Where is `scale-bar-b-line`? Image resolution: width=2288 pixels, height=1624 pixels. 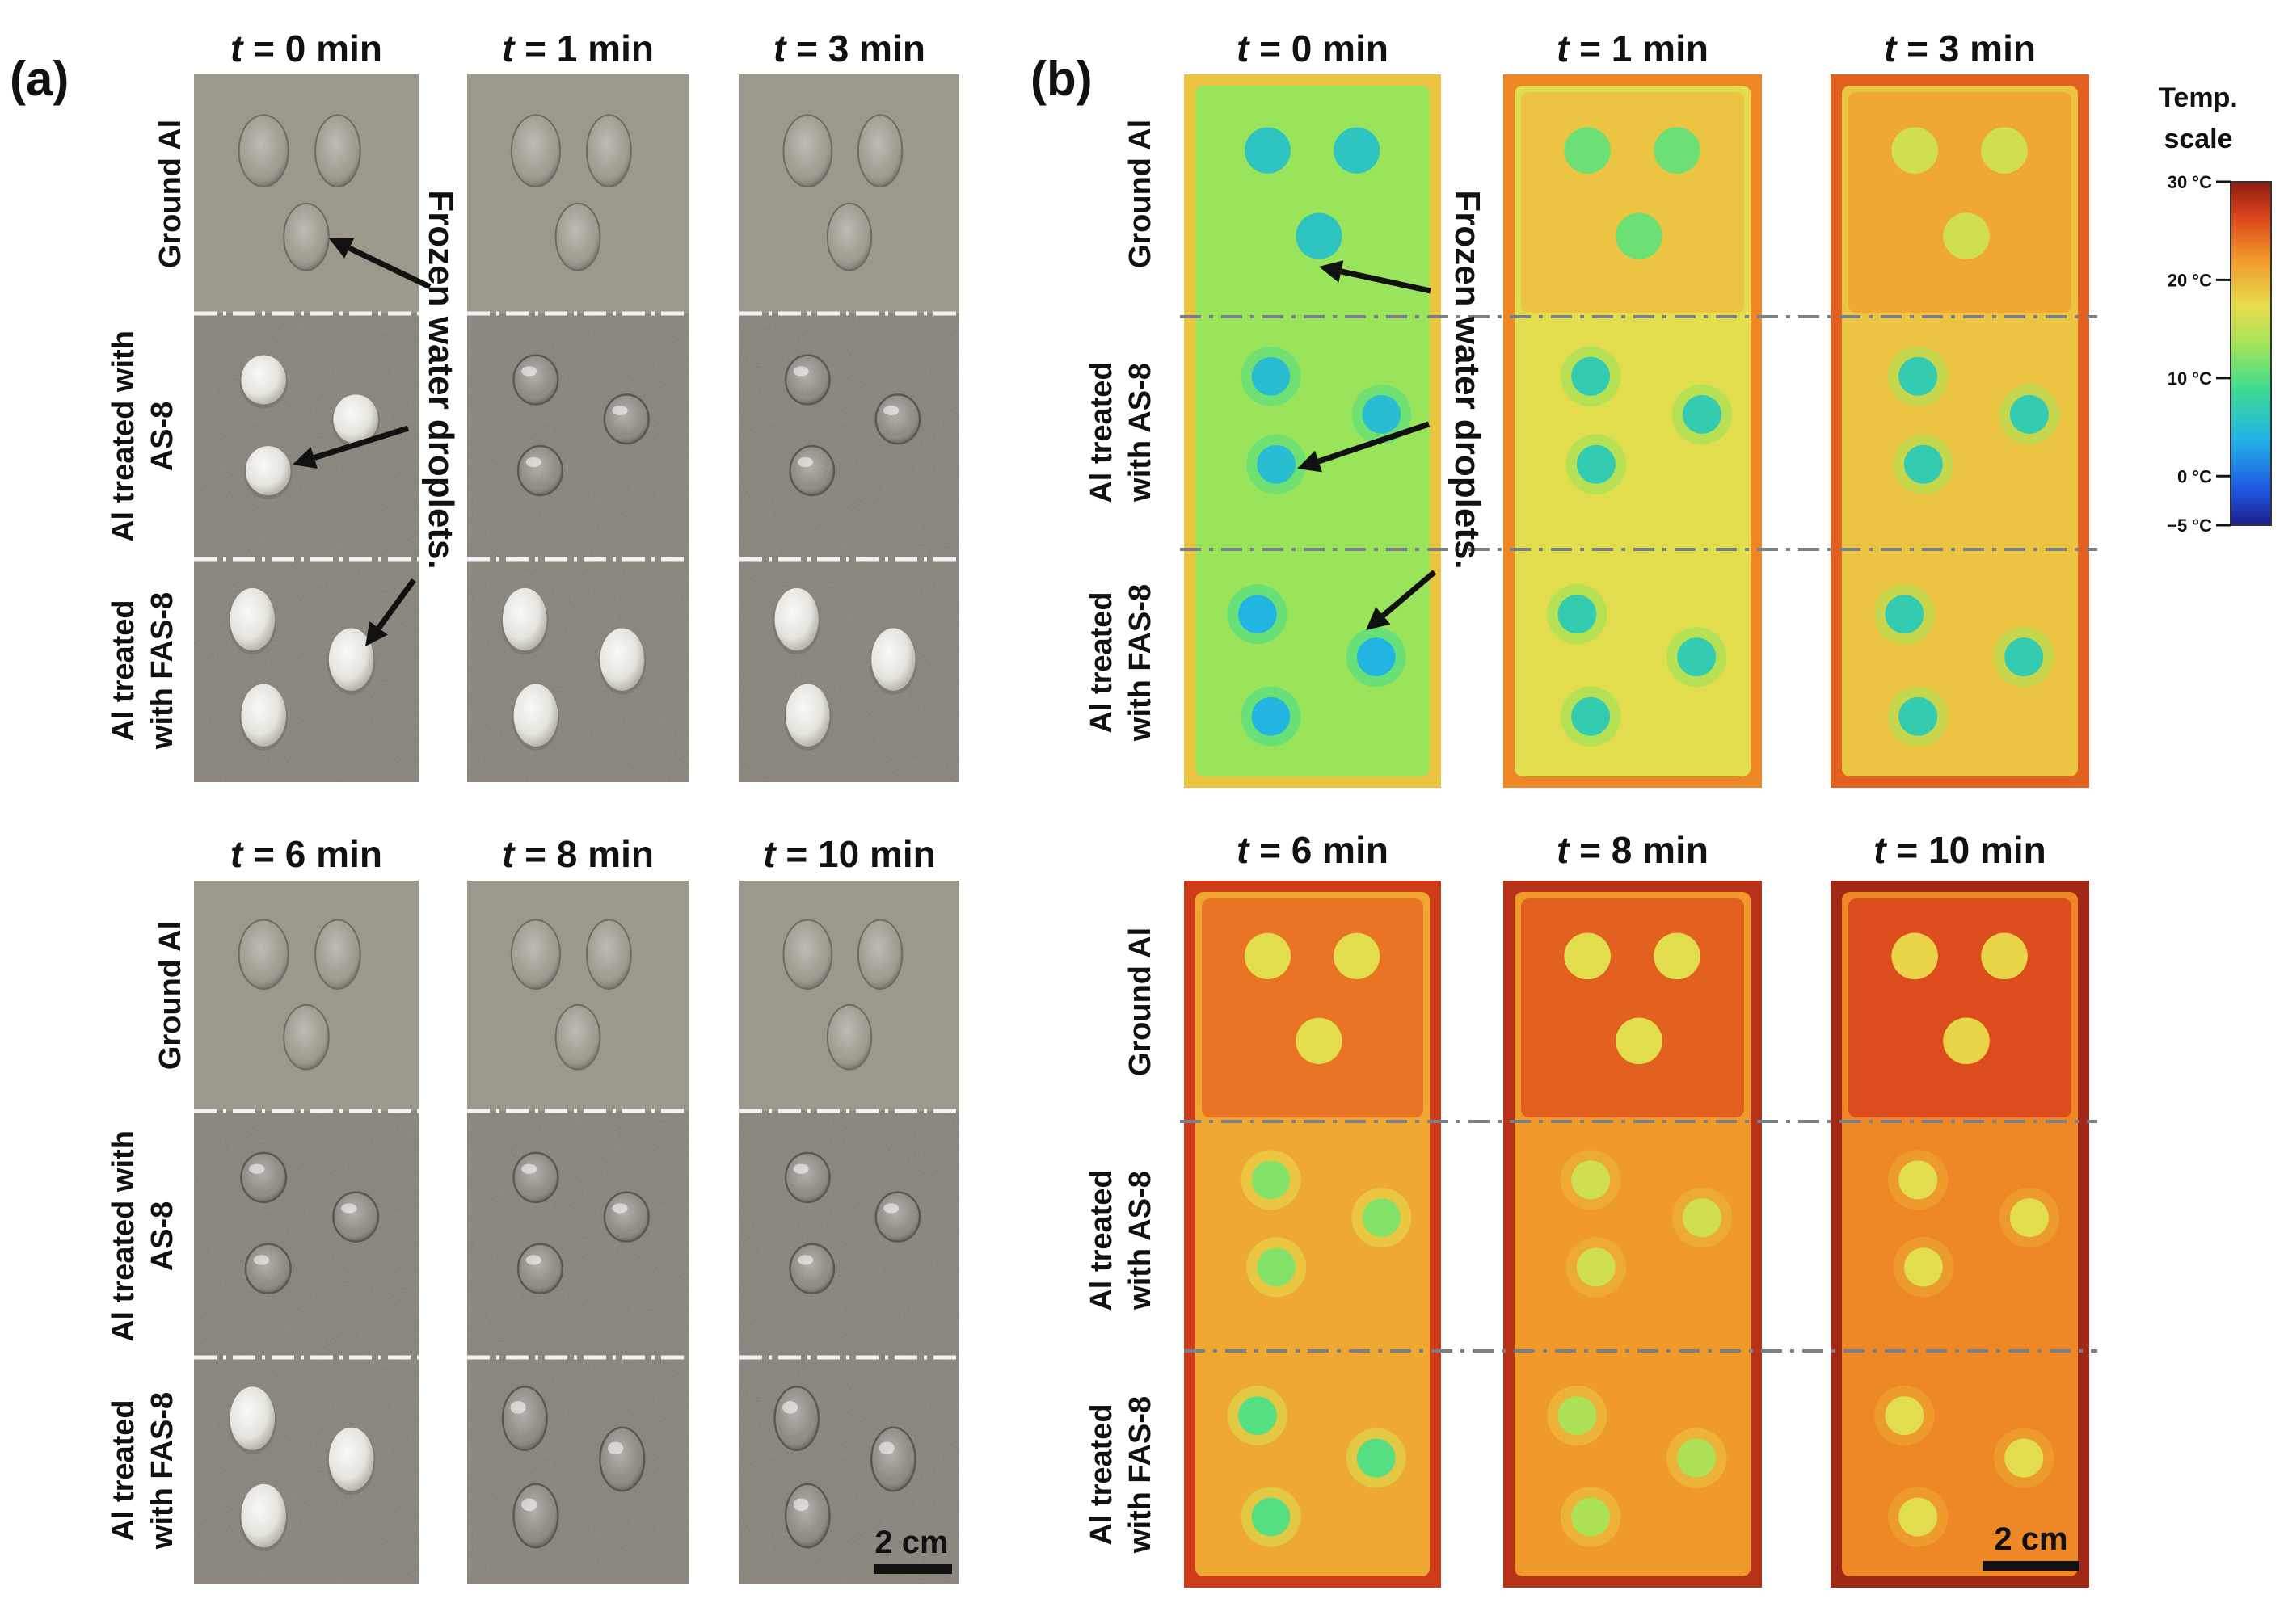
scale-bar-b-line is located at coordinates (2031, 1566).